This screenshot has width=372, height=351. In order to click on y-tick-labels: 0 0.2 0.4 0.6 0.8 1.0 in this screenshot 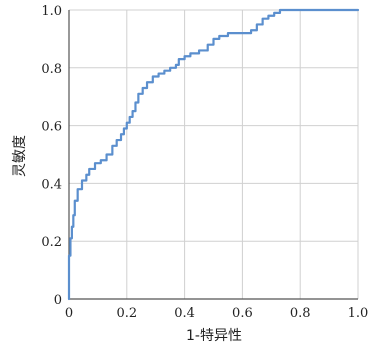, I will do `click(51, 156)`.